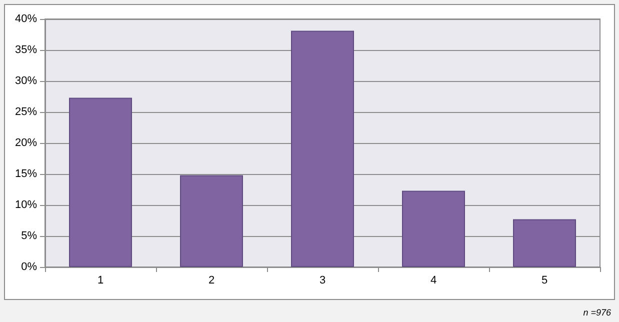  Describe the element at coordinates (26, 205) in the screenshot. I see `y-tick-label: 10%` at that location.